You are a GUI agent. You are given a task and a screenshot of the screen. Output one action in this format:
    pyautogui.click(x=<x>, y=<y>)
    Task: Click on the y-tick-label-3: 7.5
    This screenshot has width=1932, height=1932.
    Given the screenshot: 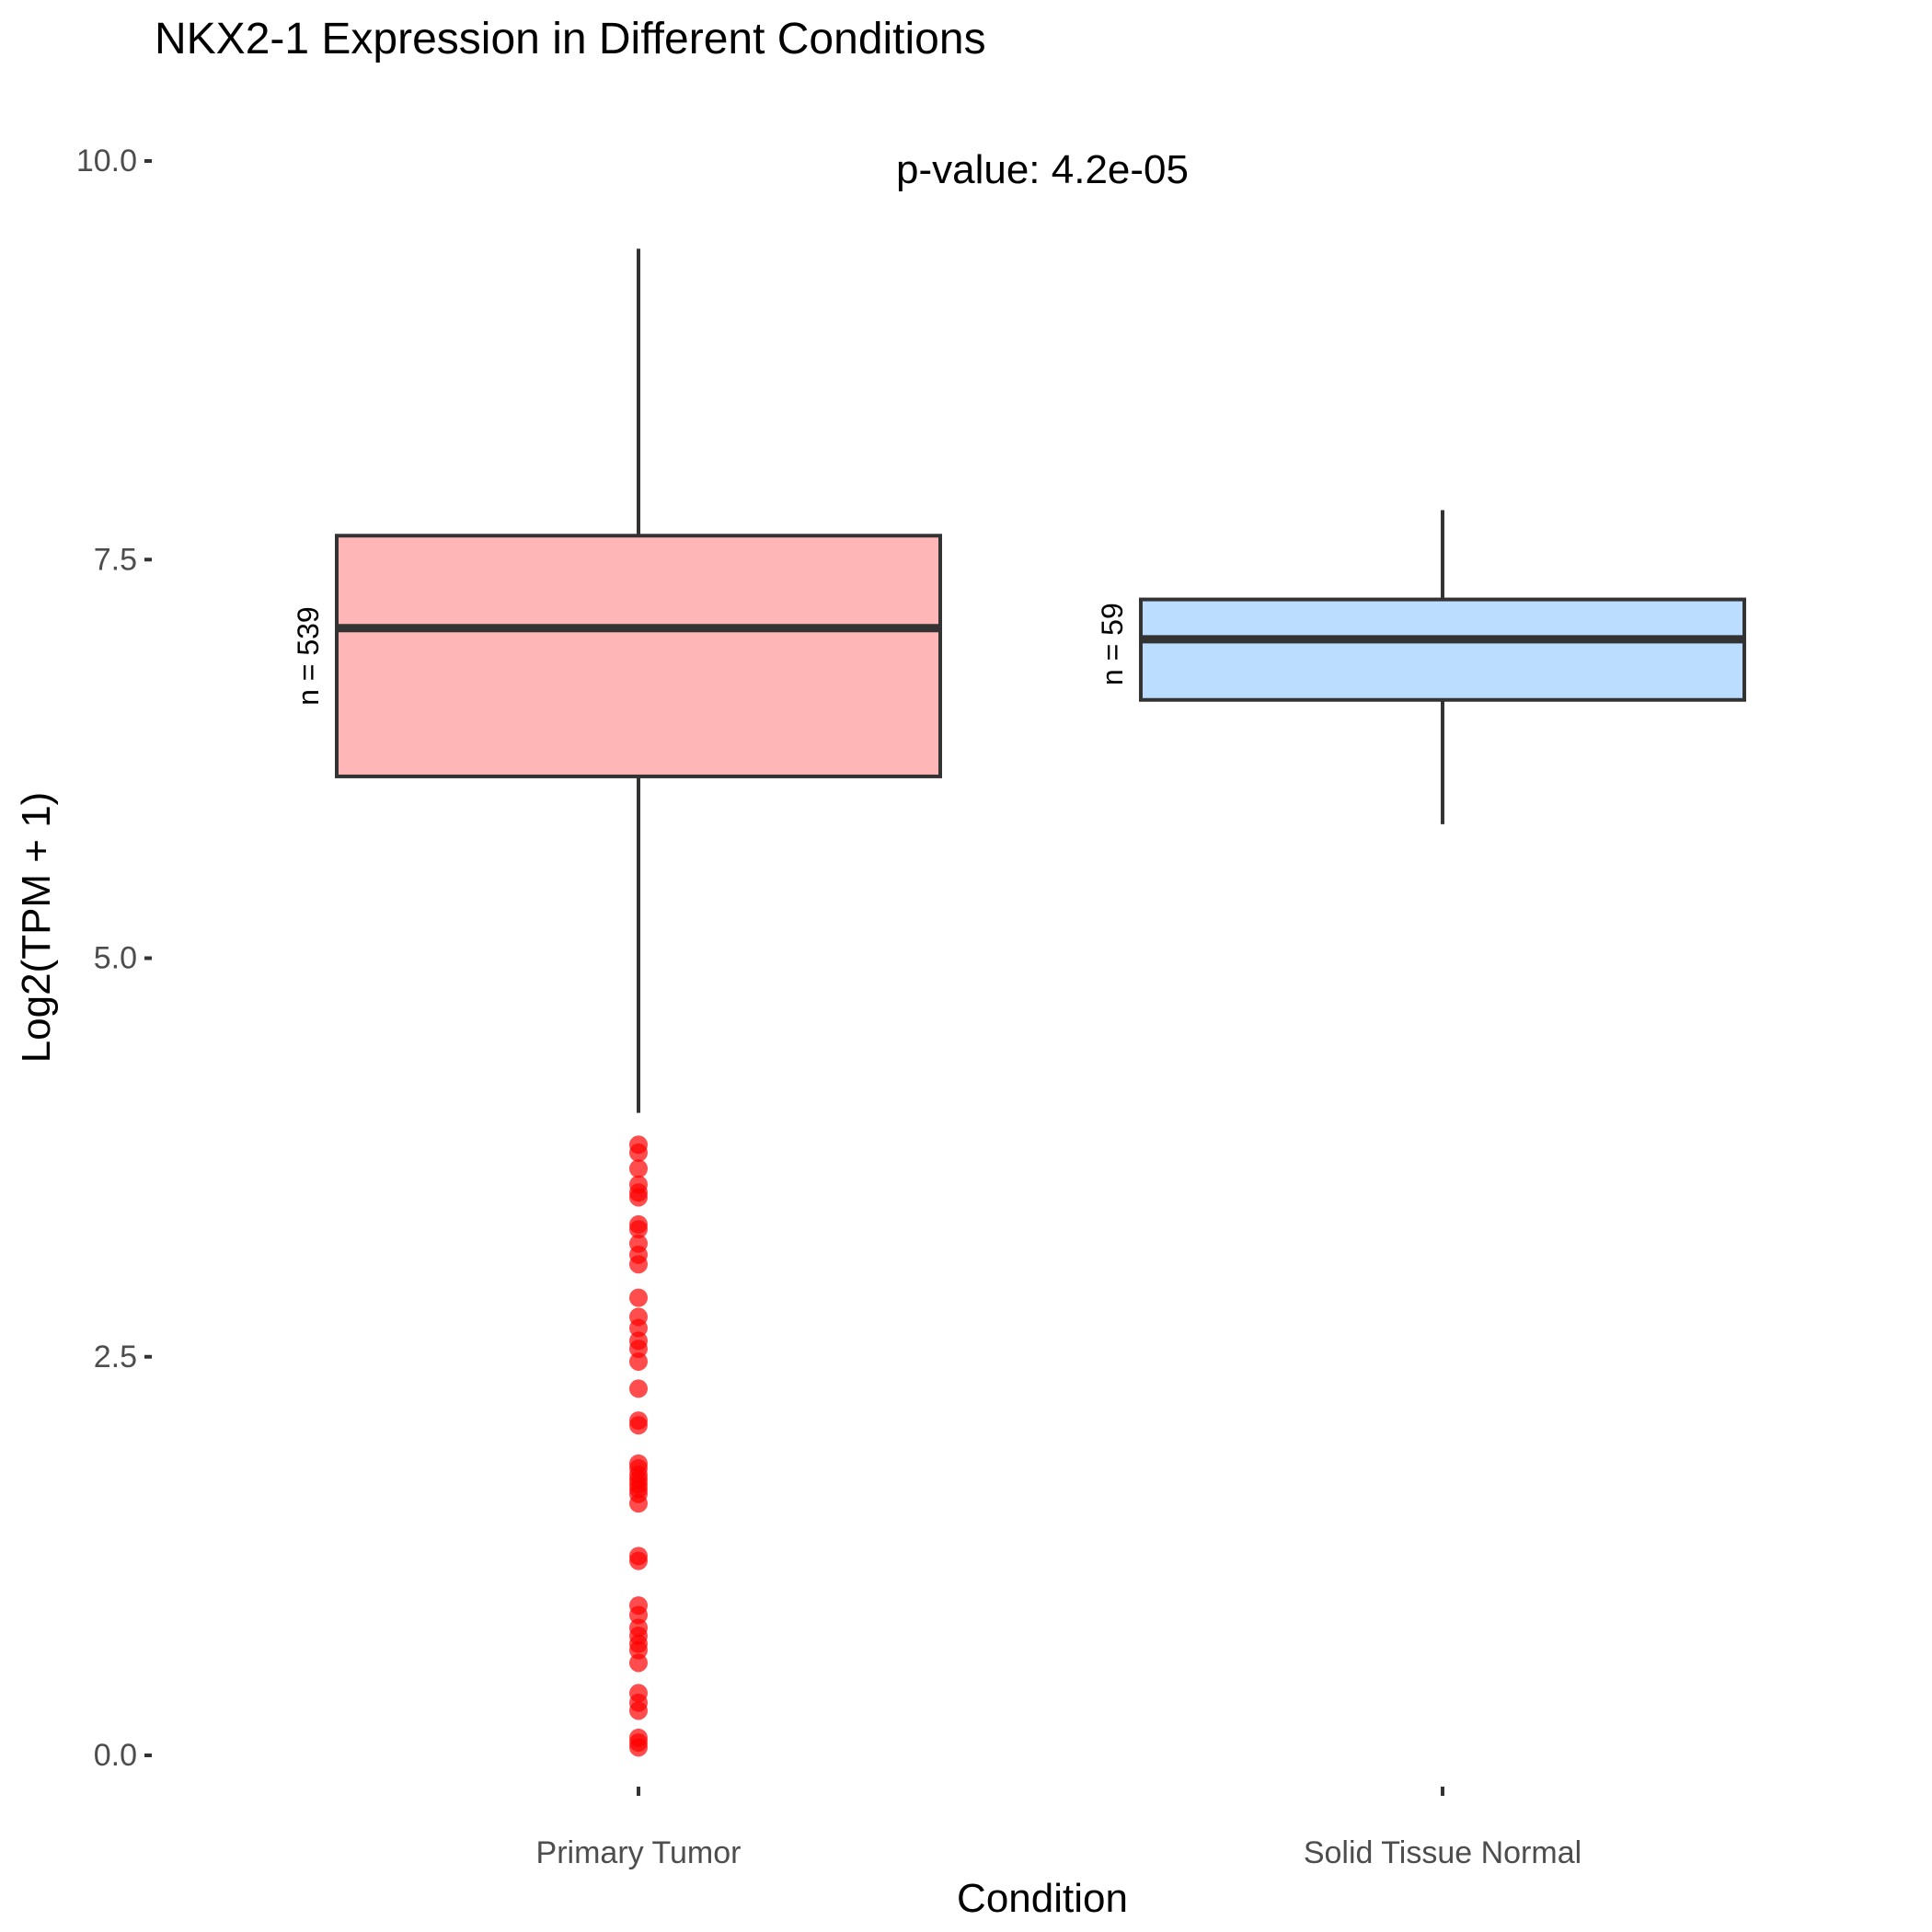 What is the action you would take?
    pyautogui.click(x=115, y=559)
    